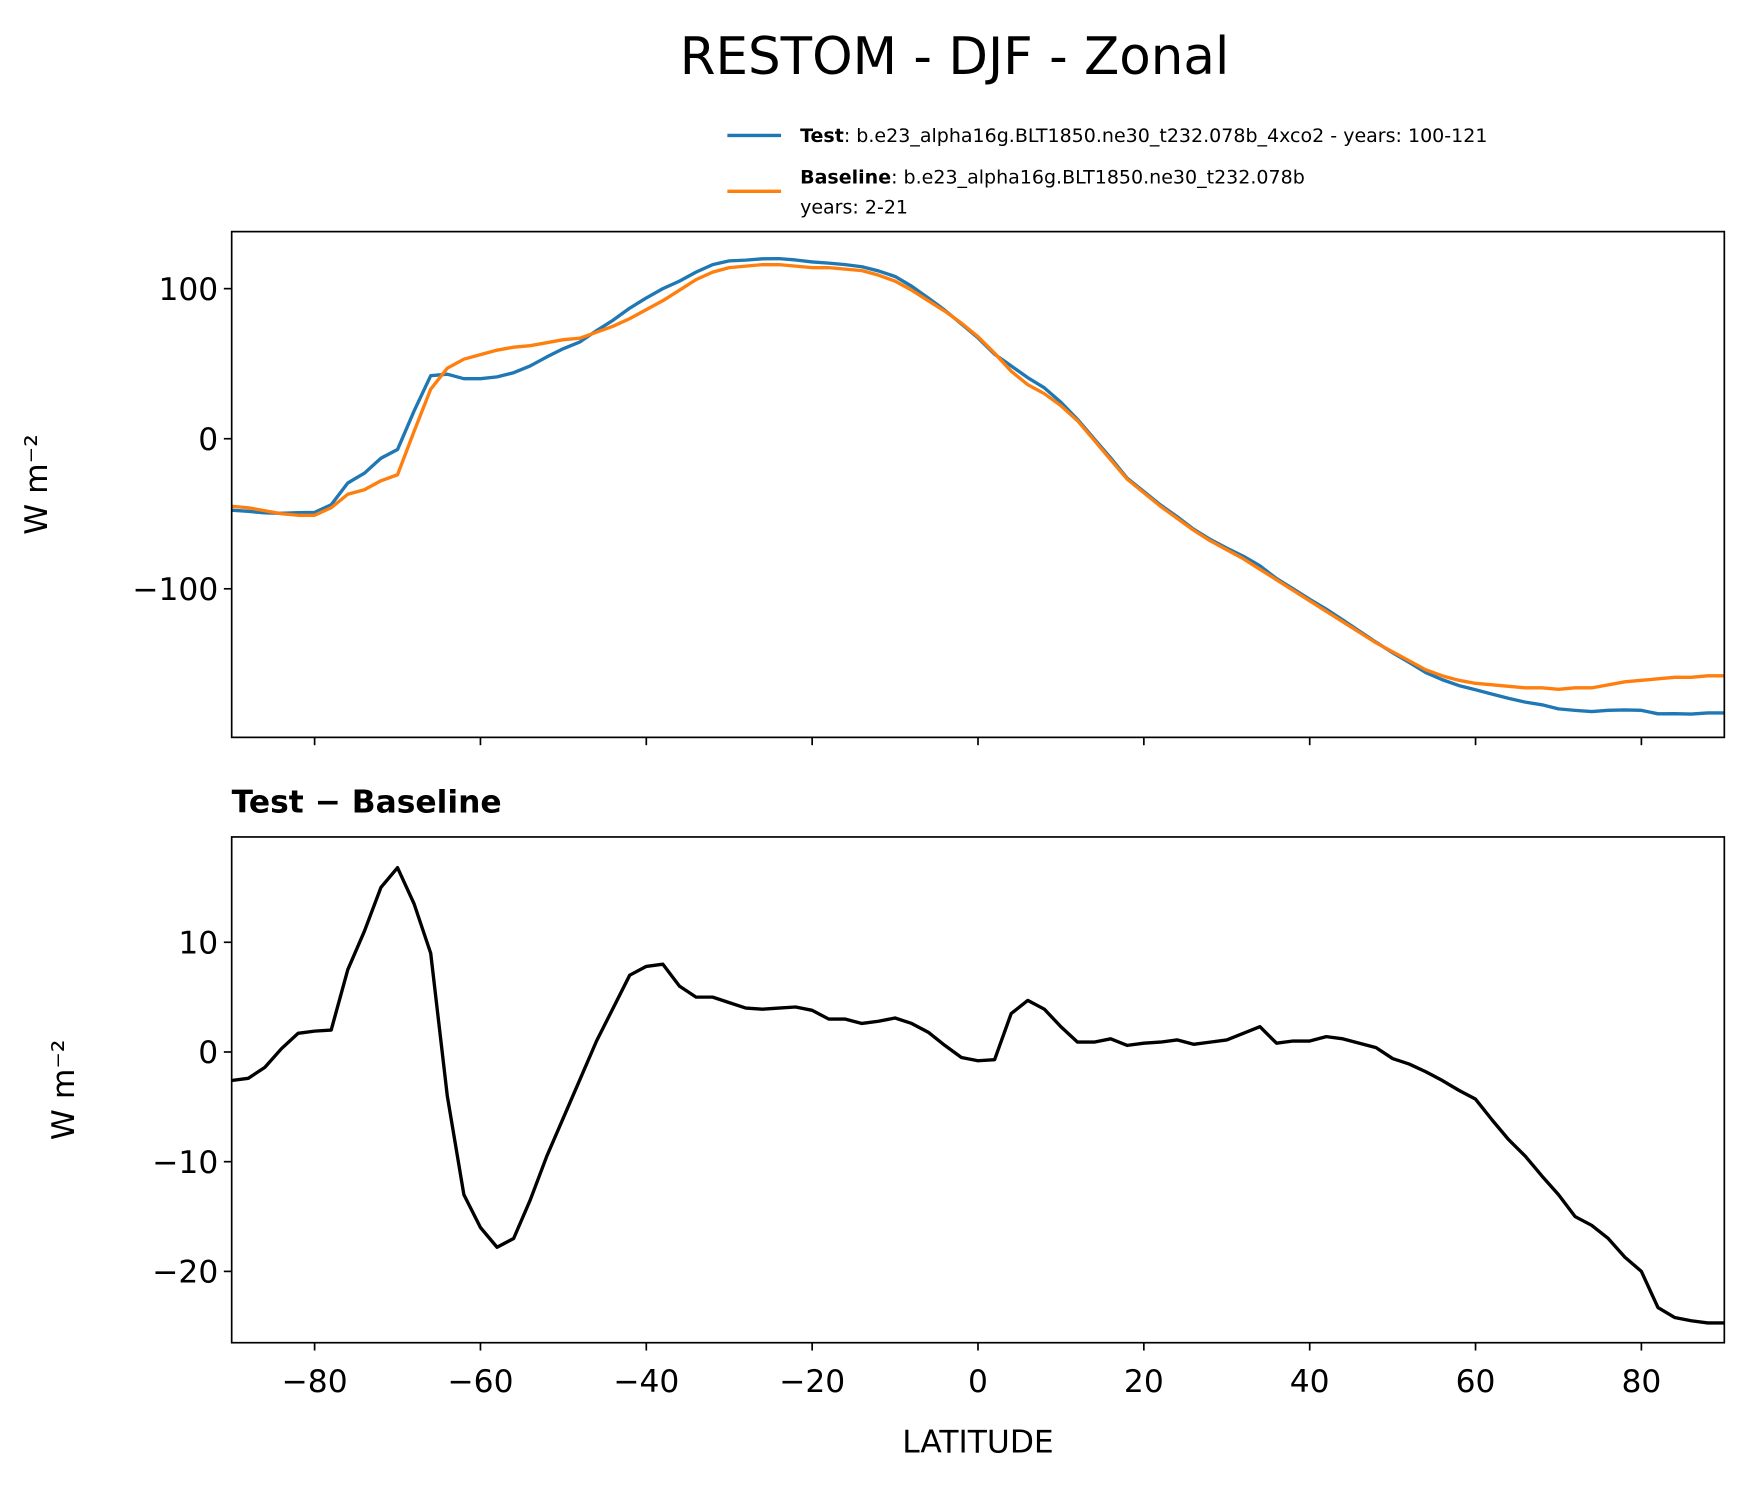 This screenshot has height=1496, width=1749. I want to click on legend-name: Test, so click(822, 136).